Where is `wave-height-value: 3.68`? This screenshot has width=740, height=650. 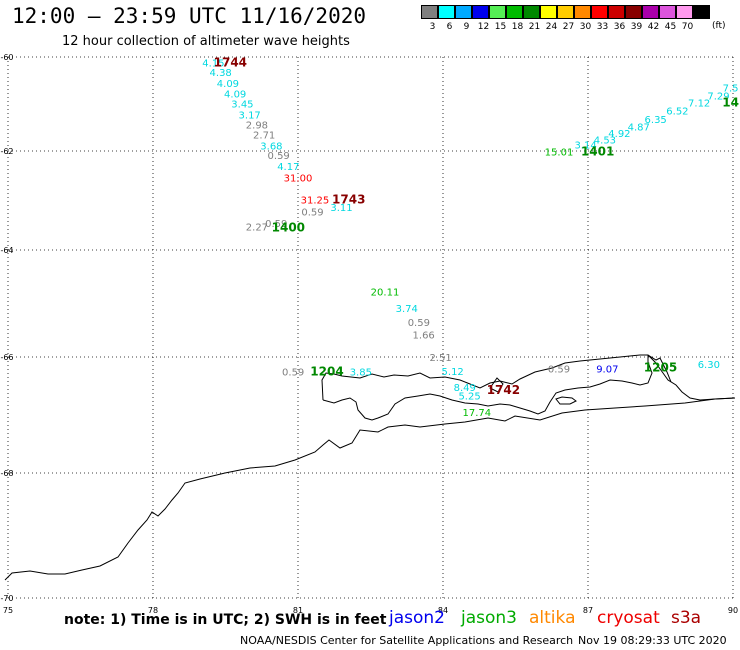
wave-height-value: 3.68 is located at coordinates (271, 146).